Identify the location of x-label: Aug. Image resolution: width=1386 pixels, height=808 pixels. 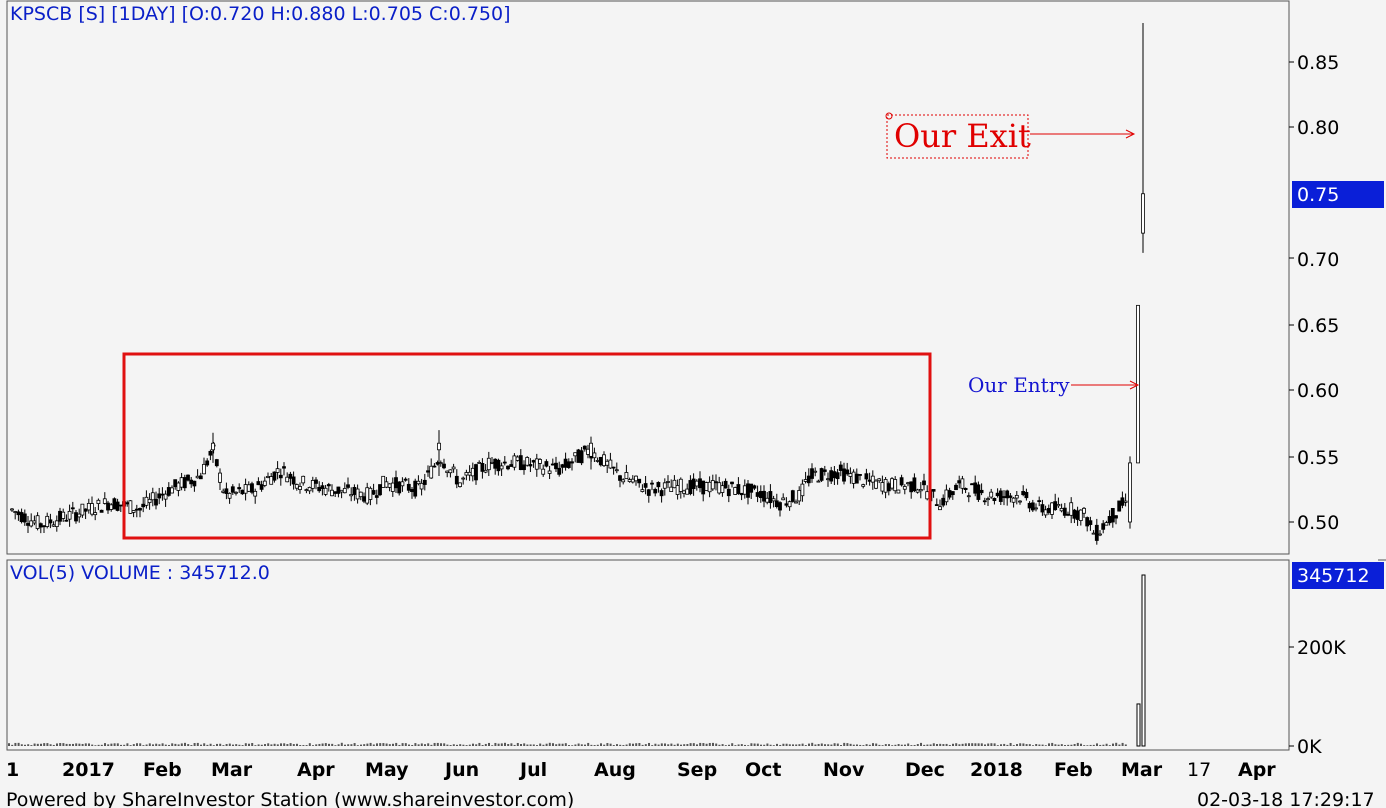
(615, 770).